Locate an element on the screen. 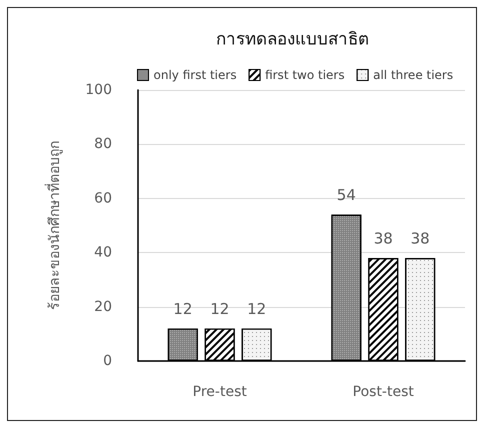 This screenshot has height=428, width=486. y-tick-label: 40 is located at coordinates (103, 252).